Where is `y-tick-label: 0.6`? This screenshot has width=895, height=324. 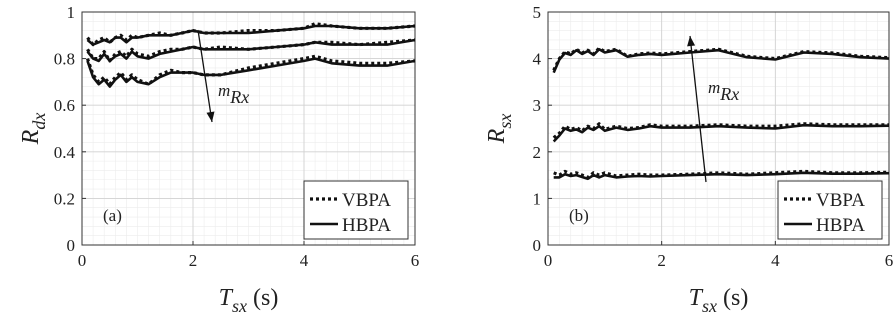 y-tick-label: 0.6 is located at coordinates (64, 105).